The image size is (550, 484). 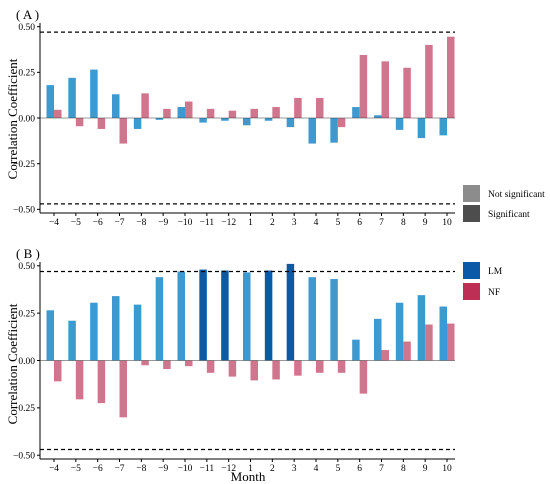 What do you see at coordinates (425, 223) in the screenshot?
I see `panel-a-x-tick-label: 9` at bounding box center [425, 223].